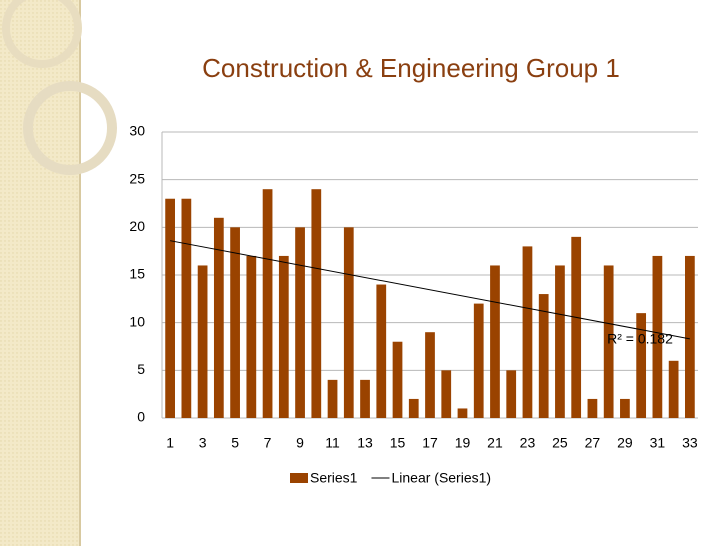 This screenshot has height=551, width=728. What do you see at coordinates (640, 339) in the screenshot?
I see `r-squared: R² = 0.182` at bounding box center [640, 339].